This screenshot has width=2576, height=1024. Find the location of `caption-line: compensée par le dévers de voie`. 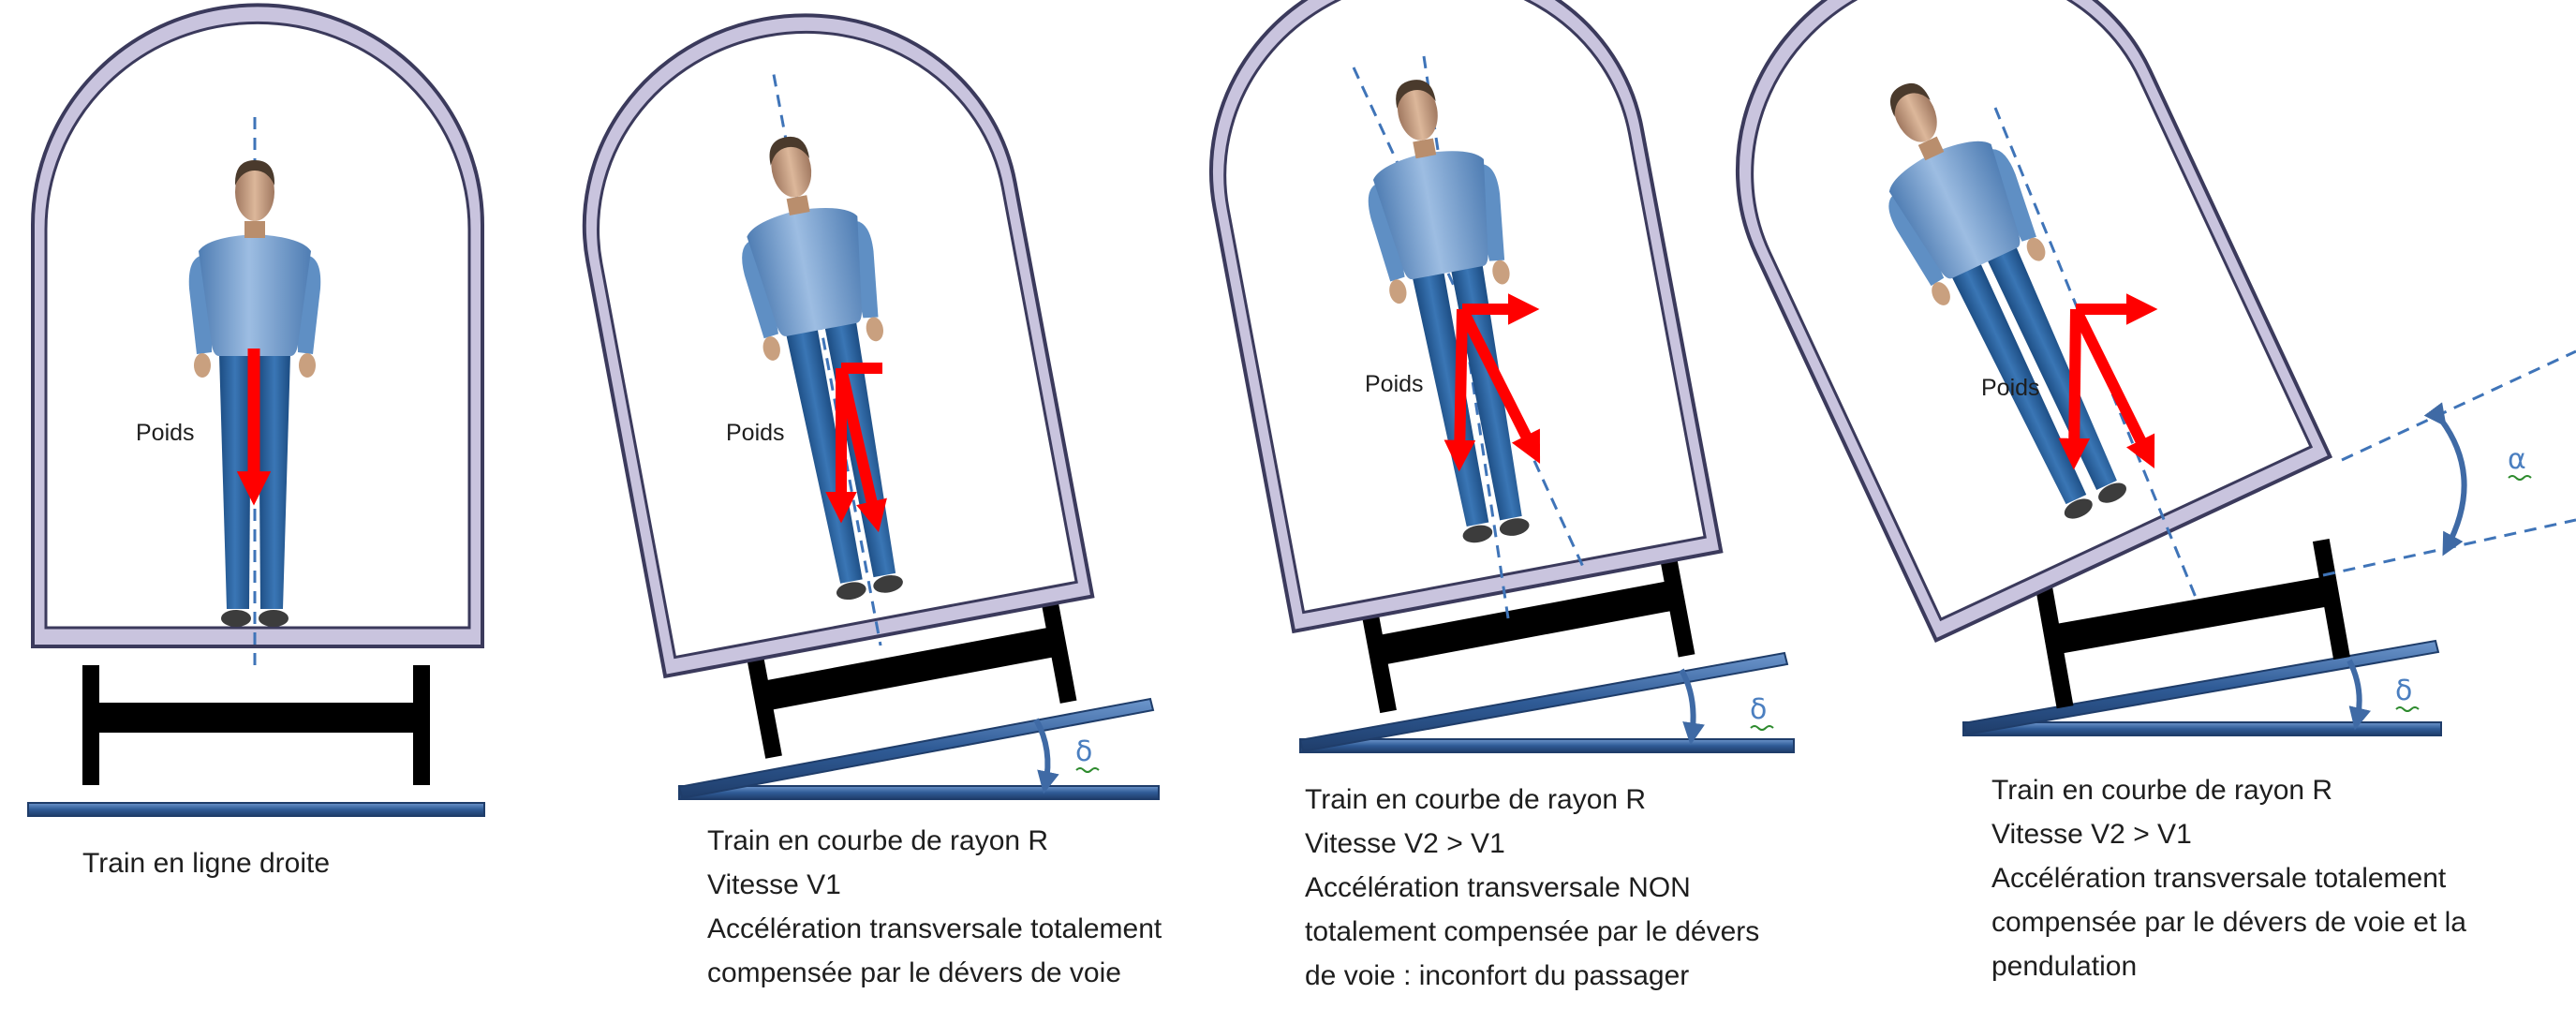

caption-line: compensée par le dévers de voie is located at coordinates (914, 972).